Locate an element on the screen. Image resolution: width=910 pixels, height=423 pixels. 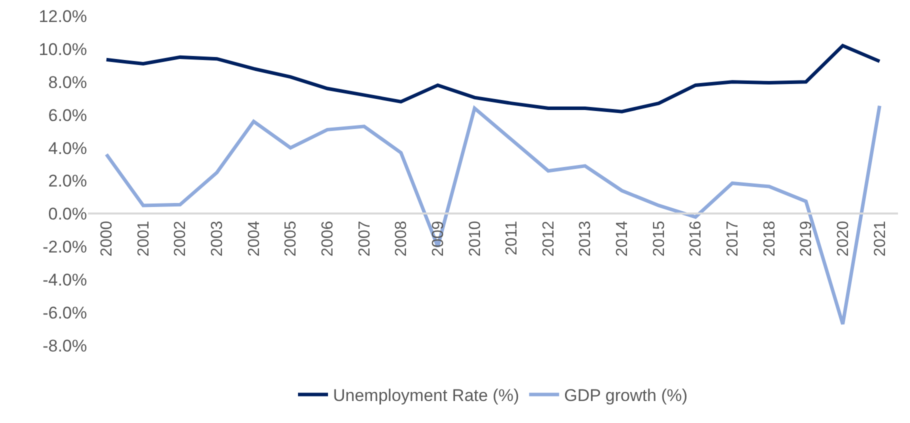
y-tick-label: -6.0% is located at coordinates (64, 313).